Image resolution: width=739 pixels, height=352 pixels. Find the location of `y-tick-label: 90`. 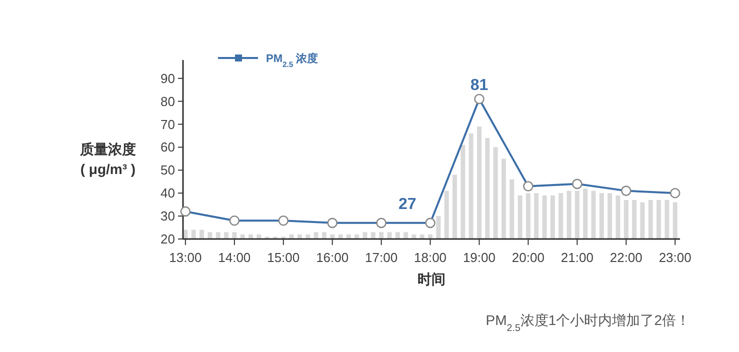

y-tick-label: 90 is located at coordinates (167, 78).